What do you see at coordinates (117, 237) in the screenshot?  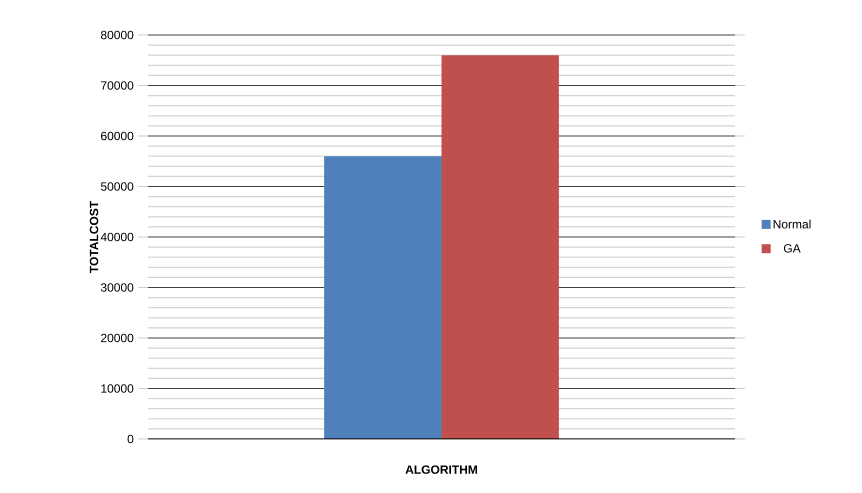 I see `y-tick-label: 40000` at bounding box center [117, 237].